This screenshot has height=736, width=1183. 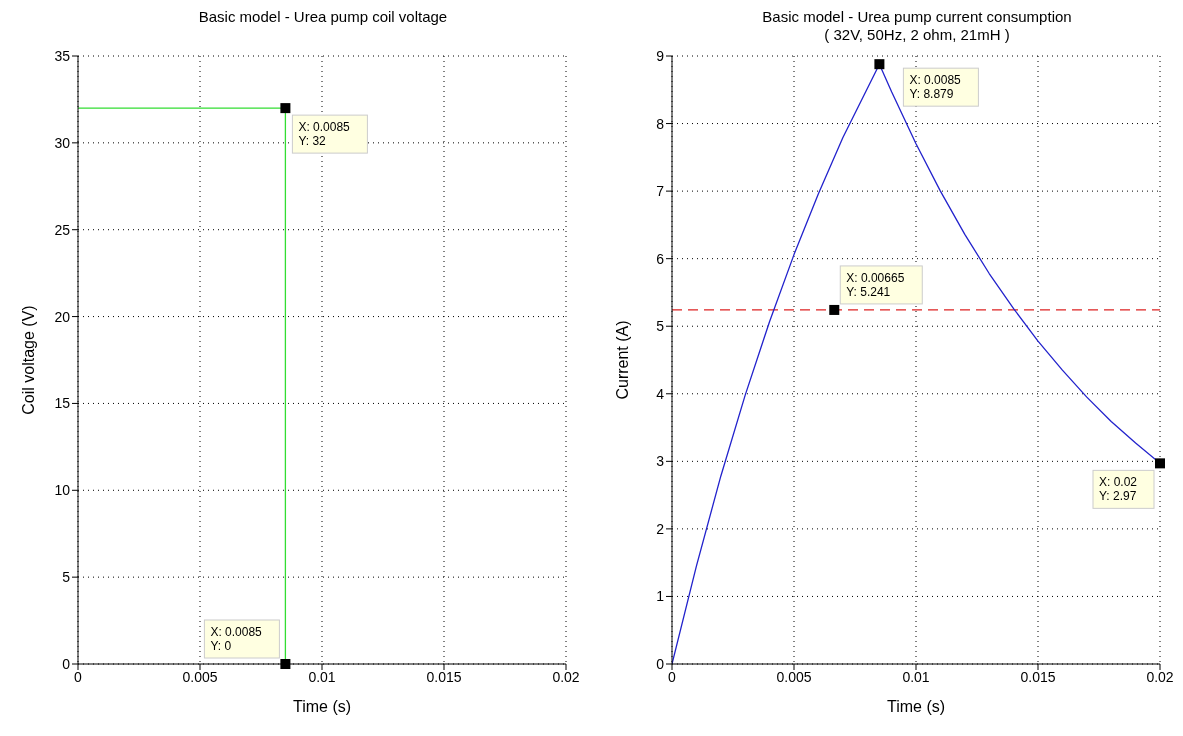 I want to click on y-tick-label: 30, so click(x=62, y=142).